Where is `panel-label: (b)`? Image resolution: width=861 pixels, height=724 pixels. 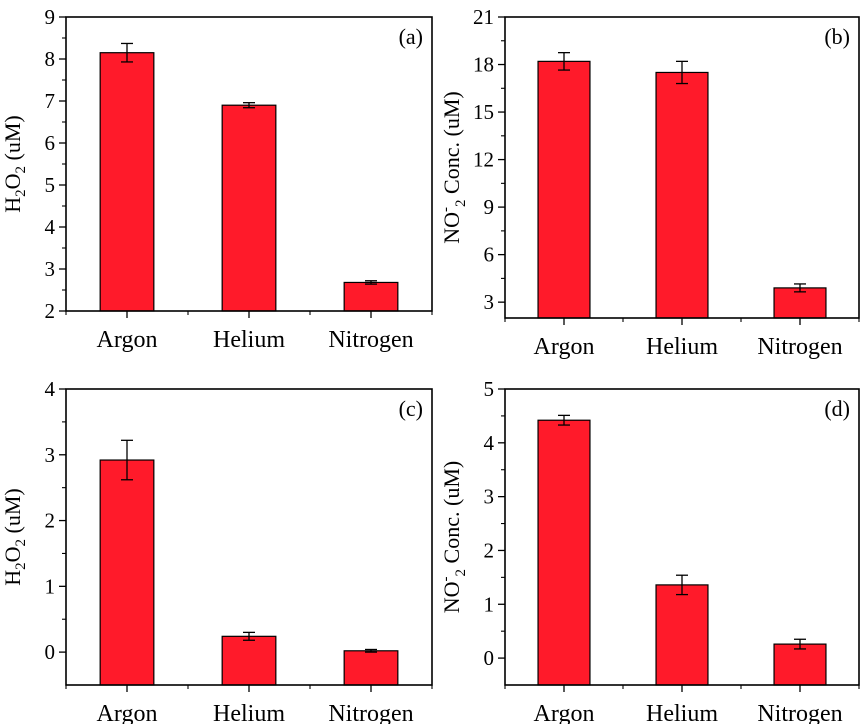
panel-label: (b) is located at coordinates (837, 36).